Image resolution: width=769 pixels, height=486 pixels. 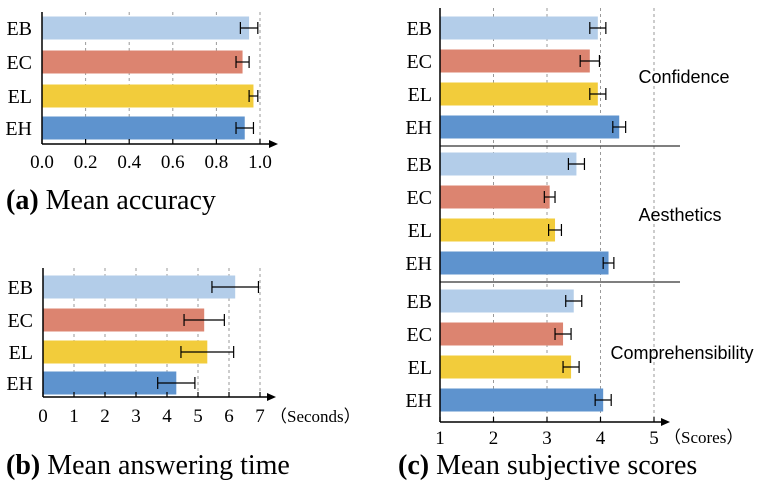 I want to click on caption-letter: (c), so click(x=413, y=465).